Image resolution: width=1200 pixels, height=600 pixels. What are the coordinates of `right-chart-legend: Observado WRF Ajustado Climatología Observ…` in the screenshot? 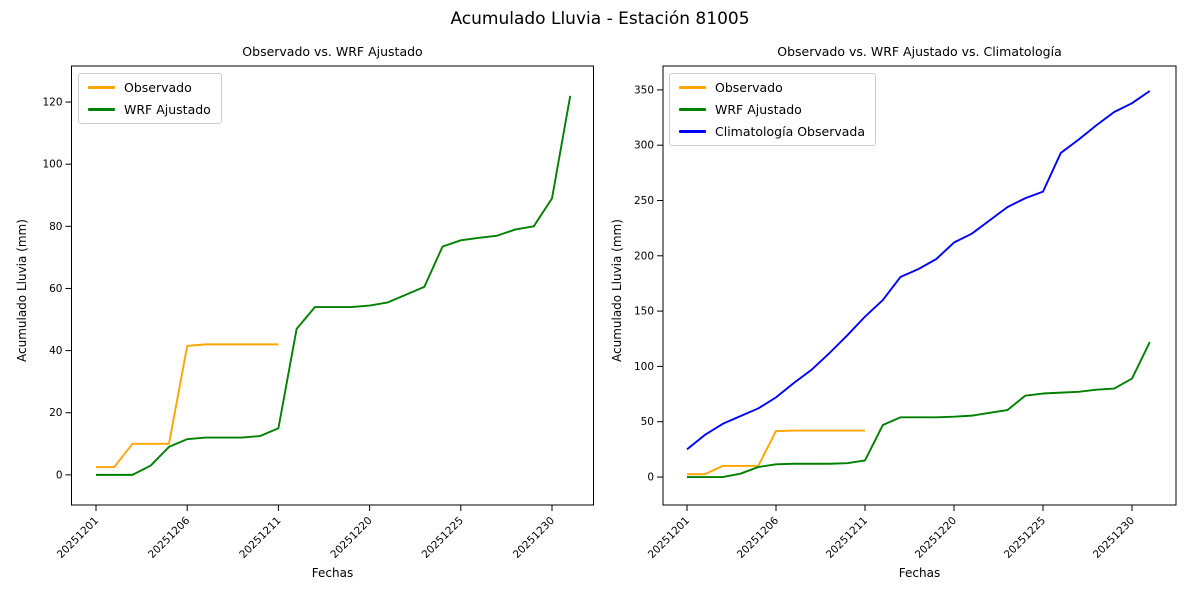 It's located at (772, 109).